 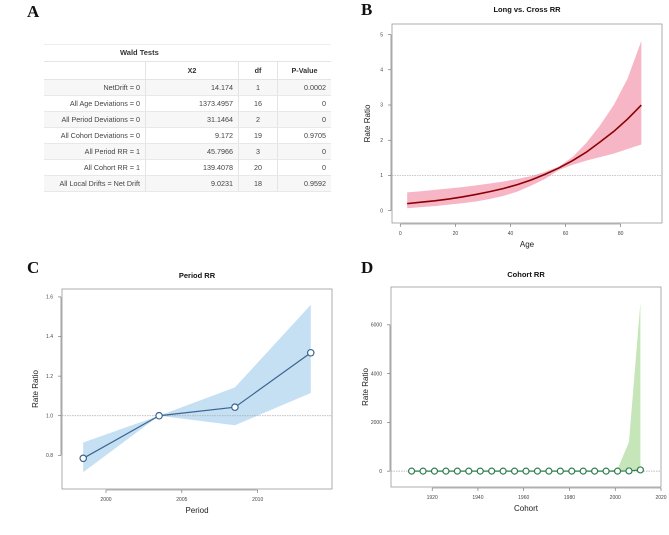 What do you see at coordinates (477, 498) in the screenshot?
I see `x-tick-label: 1940` at bounding box center [477, 498].